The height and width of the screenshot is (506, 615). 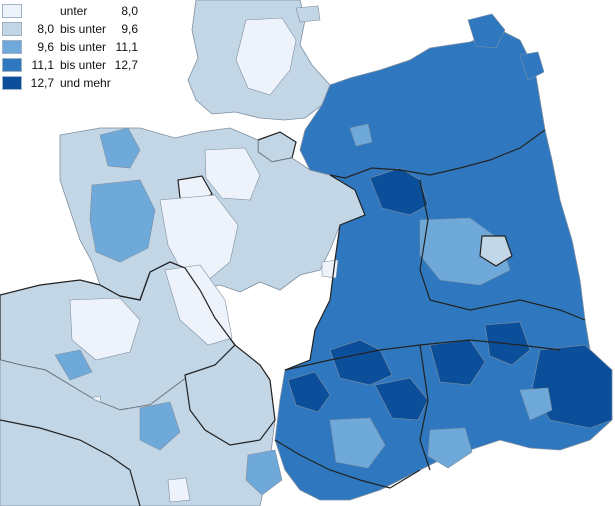 What do you see at coordinates (160, 426) in the screenshot?
I see `region-rlp-blue` at bounding box center [160, 426].